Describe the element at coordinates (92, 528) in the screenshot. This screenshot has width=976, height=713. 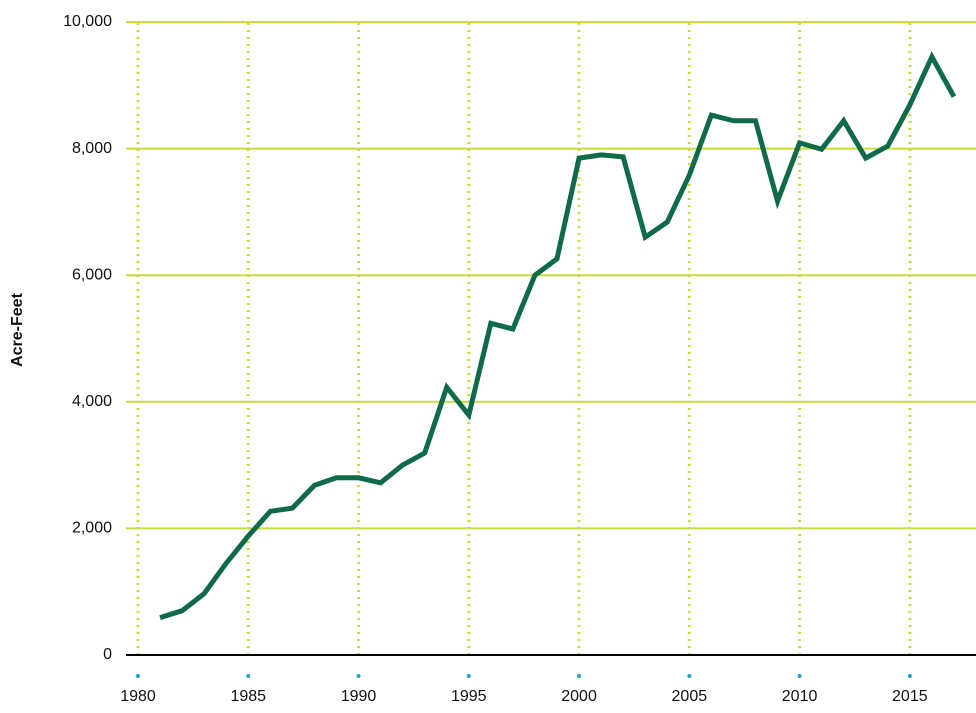
I see `y-tick-label: 2,000` at that location.